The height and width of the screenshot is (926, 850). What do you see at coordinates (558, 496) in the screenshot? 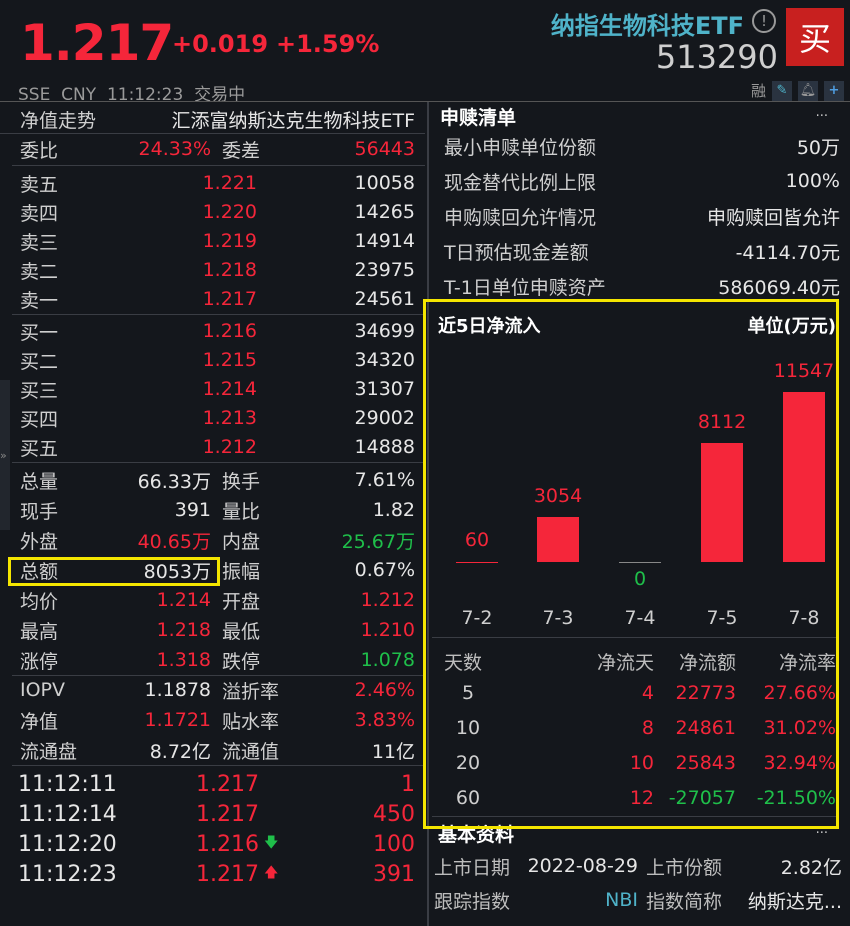
I see `bar-value-label: 3054` at bounding box center [558, 496].